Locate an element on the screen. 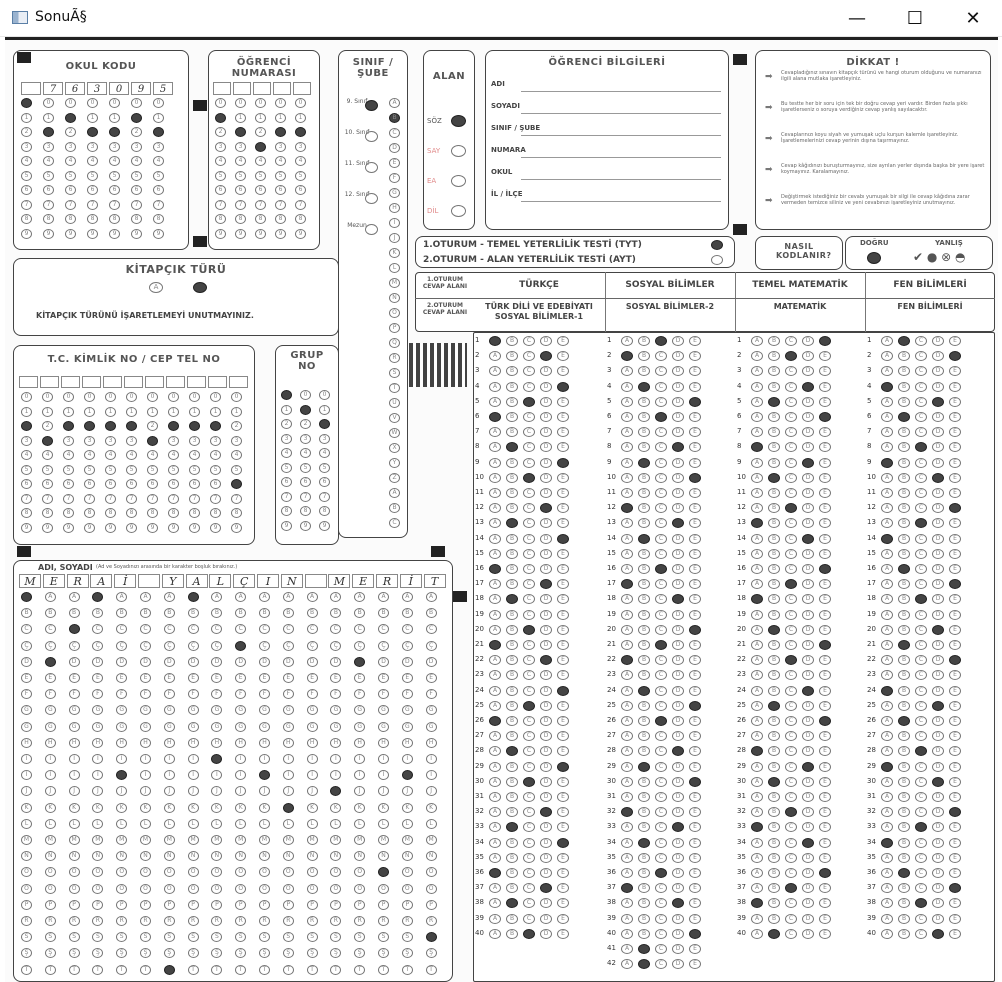 The image size is (1002, 982). tc-kimlik-bubble: 2 is located at coordinates (47, 426).